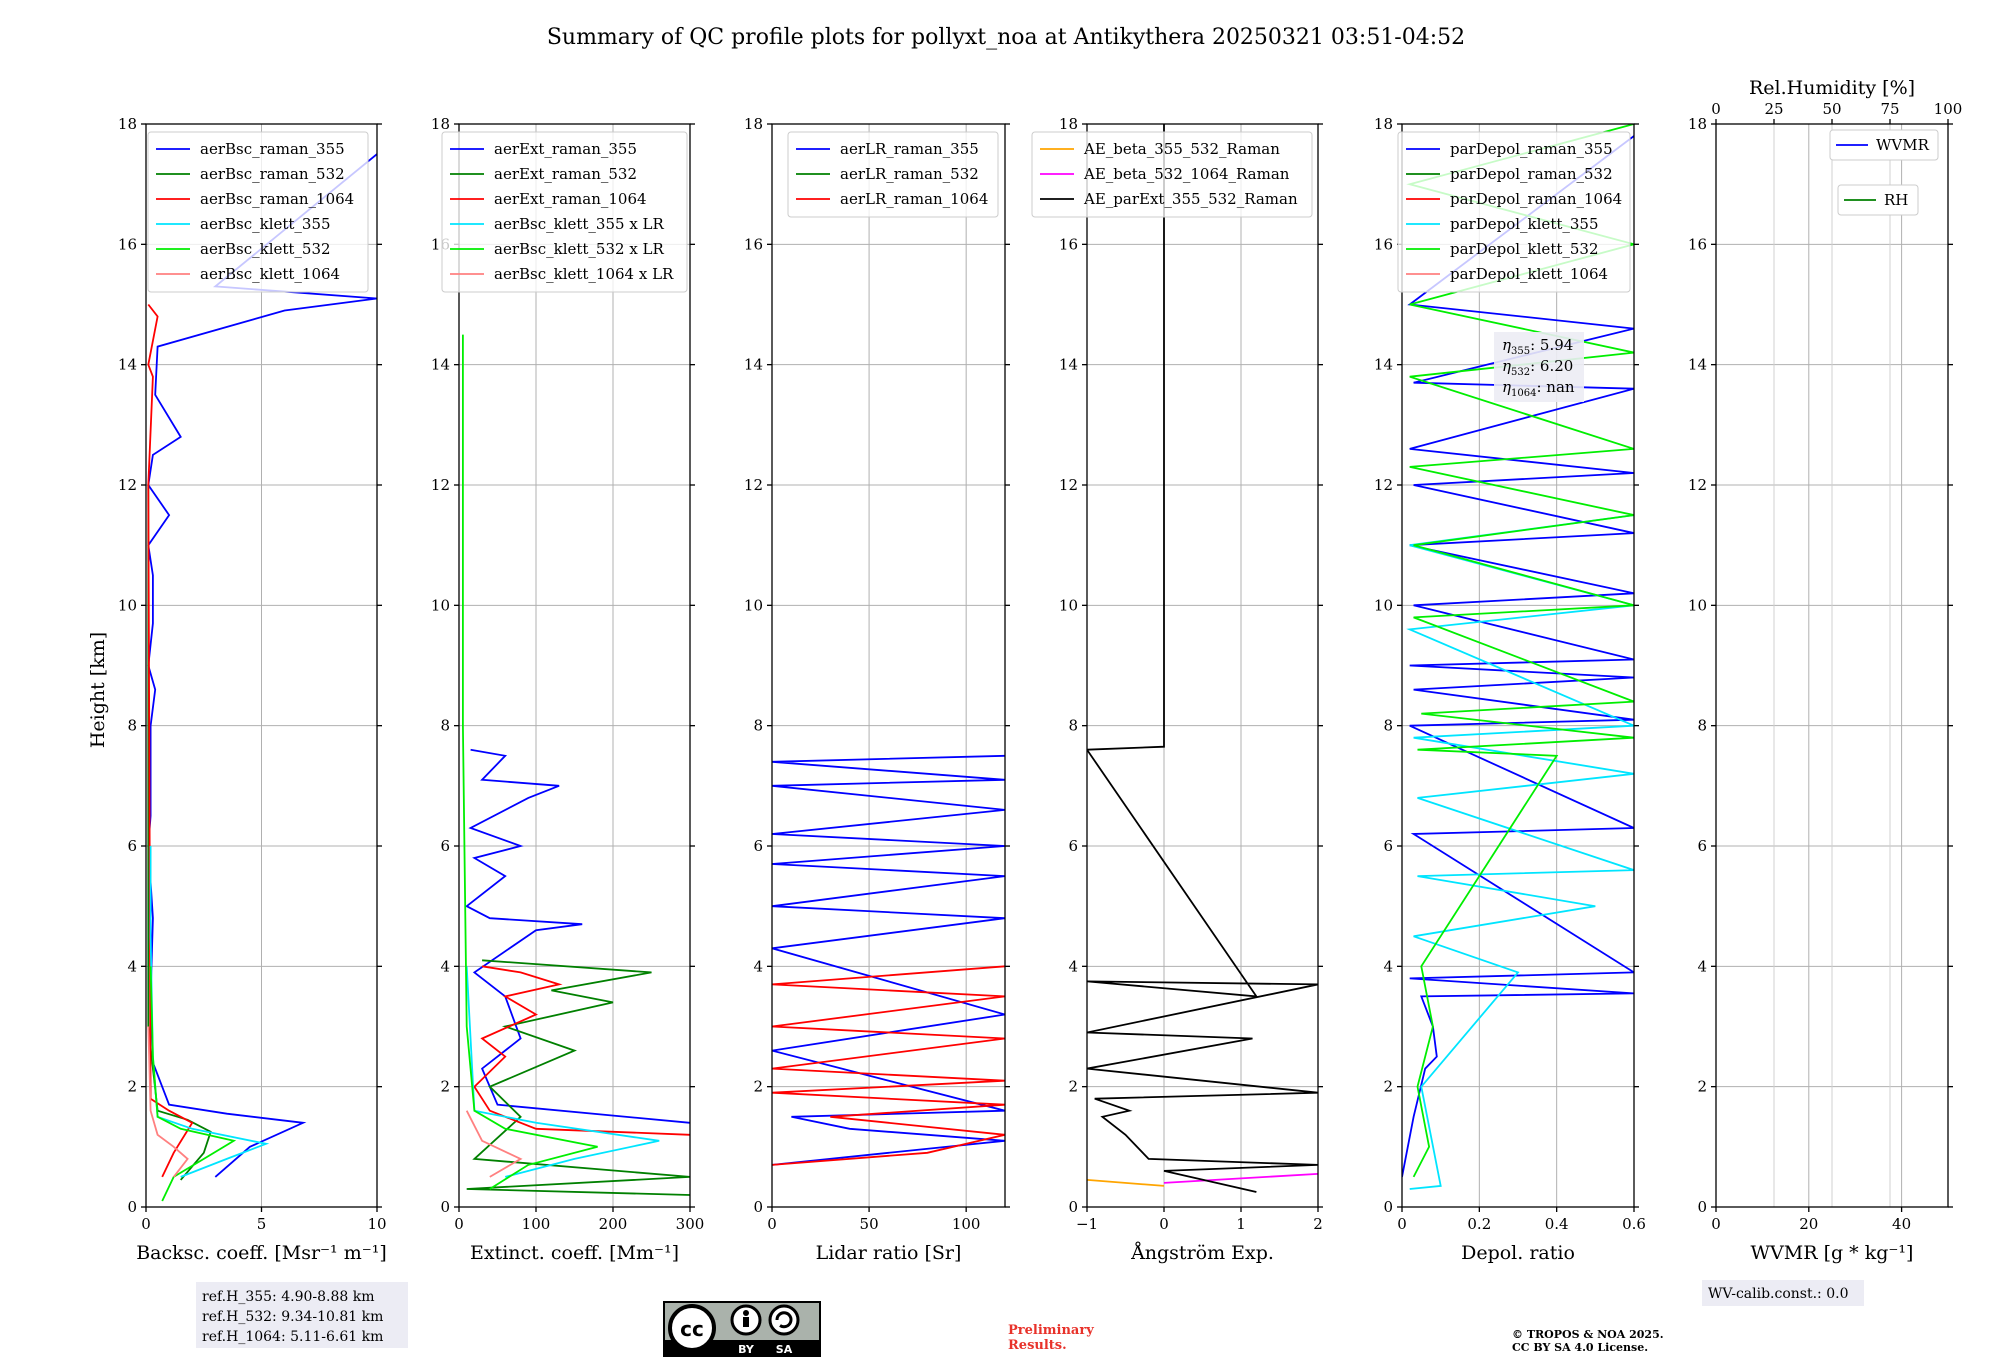  Describe the element at coordinates (1181, 149) in the screenshot. I see `legend-label: AE_beta_355_532_Raman` at that location.